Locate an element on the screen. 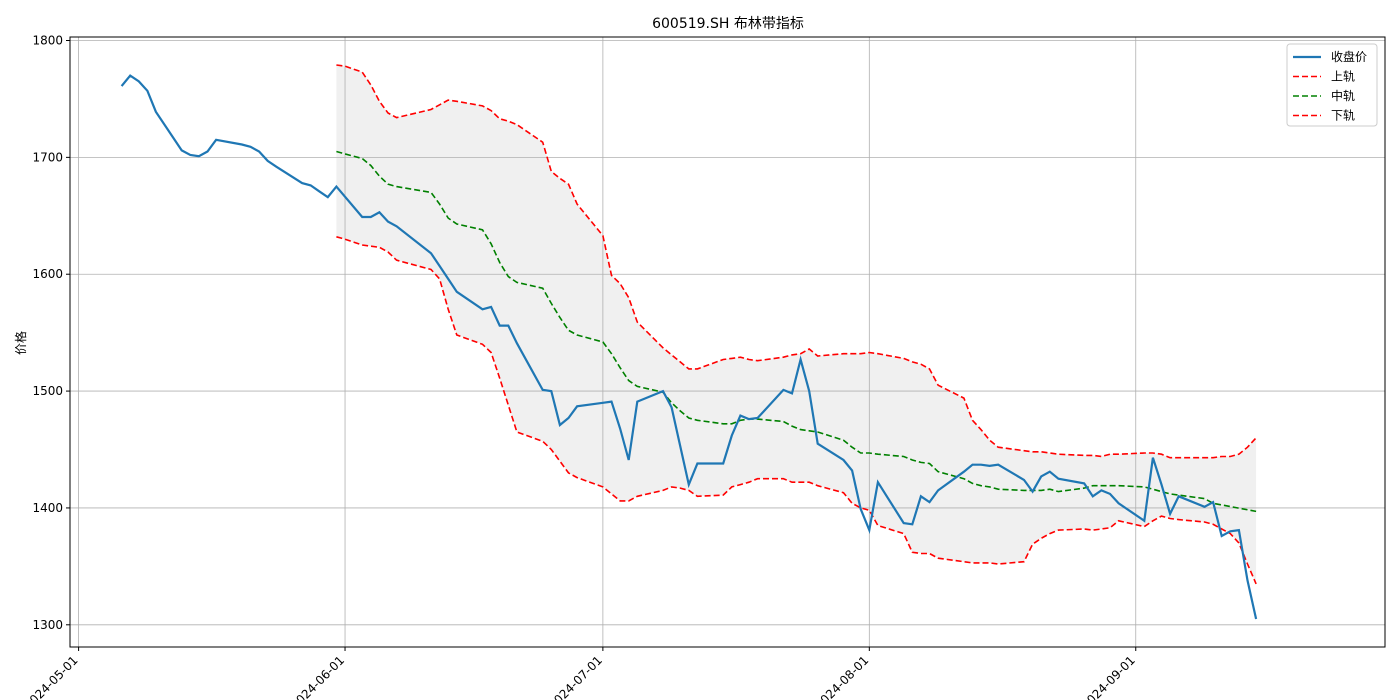  x-tick-label: 2024-08-01 is located at coordinates (841, 676).